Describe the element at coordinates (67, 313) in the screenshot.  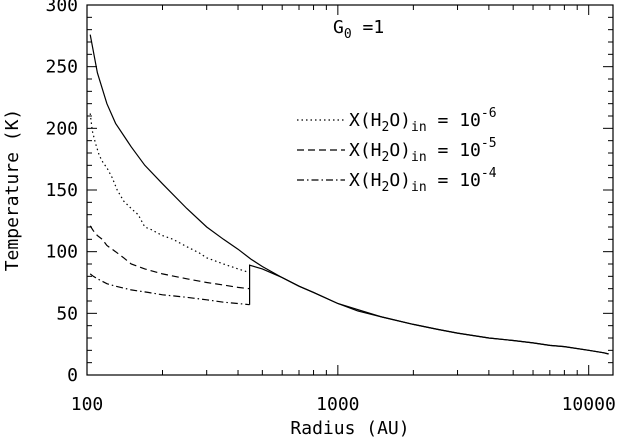
I see `y-tick-label: 50` at that location.